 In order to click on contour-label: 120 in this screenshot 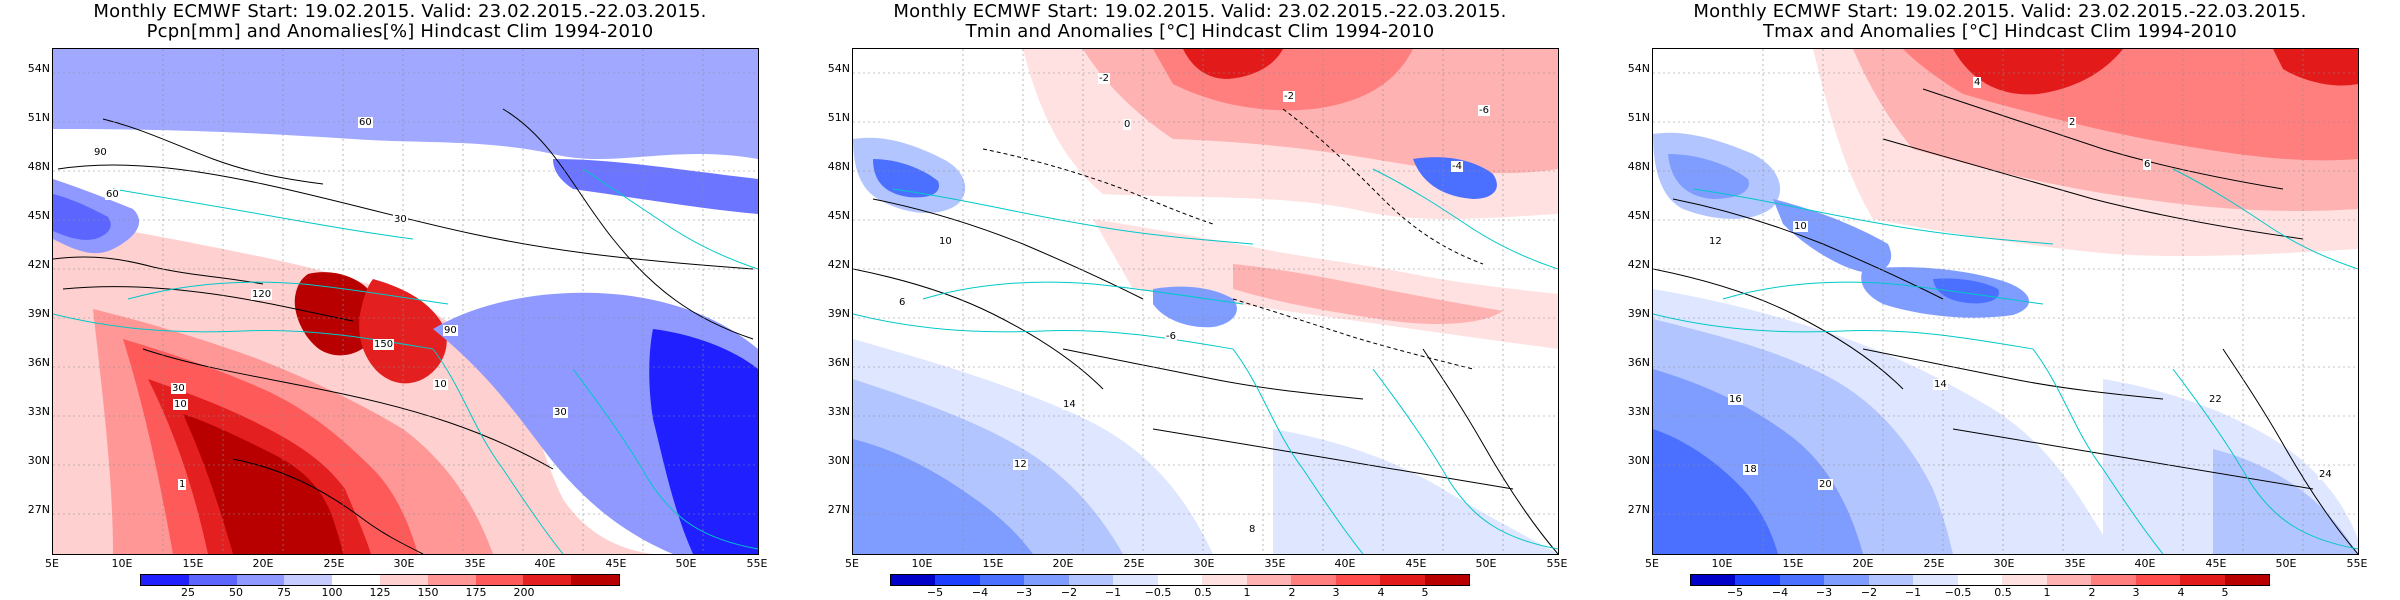, I will do `click(262, 294)`.